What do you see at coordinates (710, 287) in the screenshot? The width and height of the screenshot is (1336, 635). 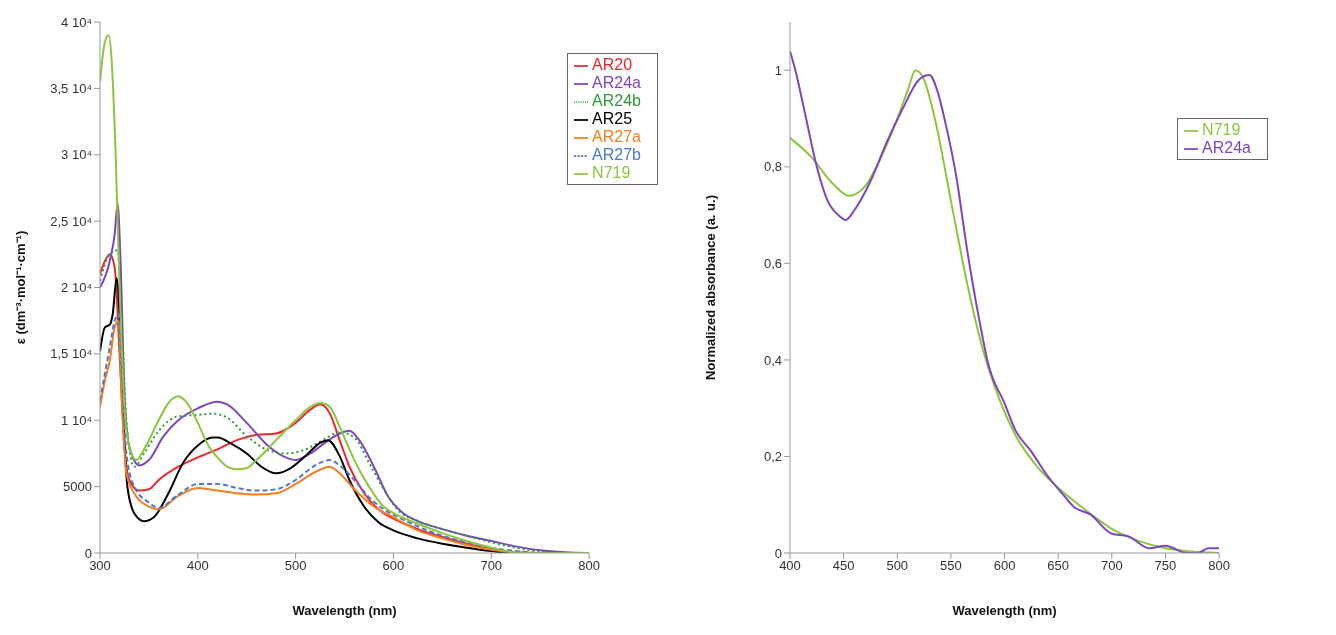 I see `y-axis-title: Normalized absorbance (a. u.)` at bounding box center [710, 287].